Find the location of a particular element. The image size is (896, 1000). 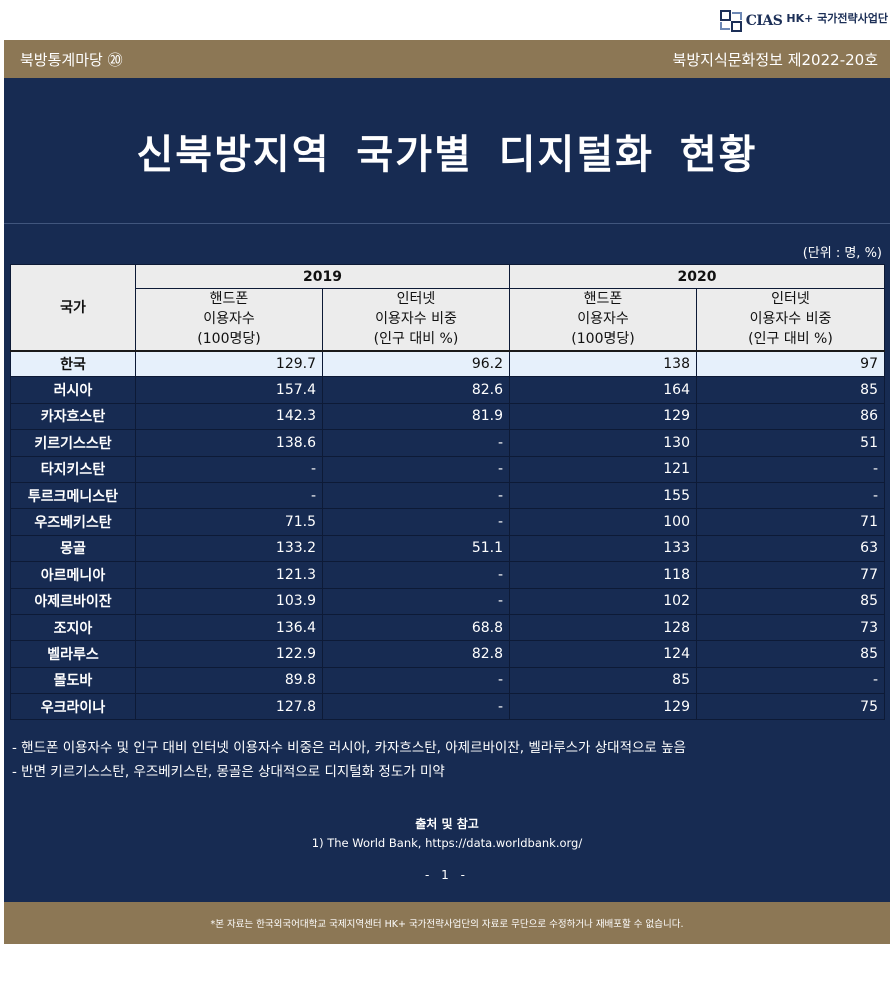

phone-2020-cell: 130 is located at coordinates (603, 443).